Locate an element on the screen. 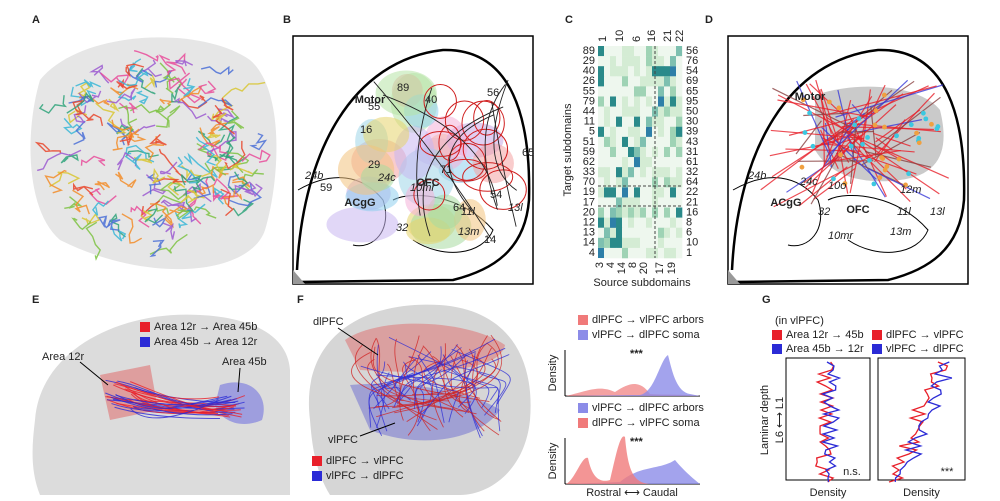  subdomain-label: 40 is located at coordinates (431, 100).